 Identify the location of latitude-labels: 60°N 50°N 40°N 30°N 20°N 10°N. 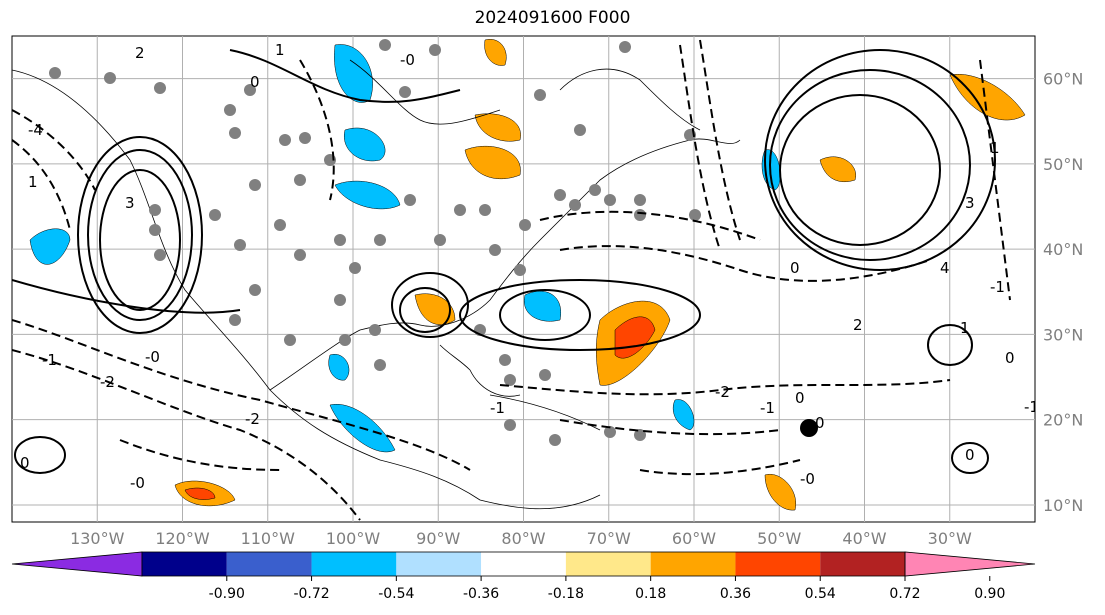
(1063, 292).